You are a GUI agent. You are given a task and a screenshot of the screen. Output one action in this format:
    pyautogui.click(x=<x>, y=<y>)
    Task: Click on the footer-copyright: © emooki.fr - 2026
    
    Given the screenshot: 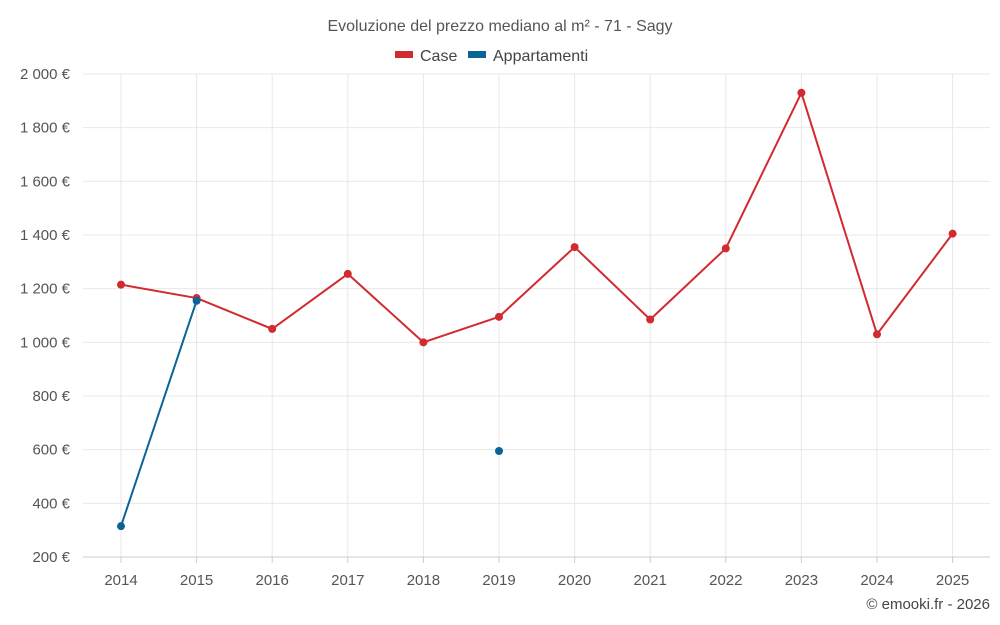 What is the action you would take?
    pyautogui.click(x=928, y=604)
    